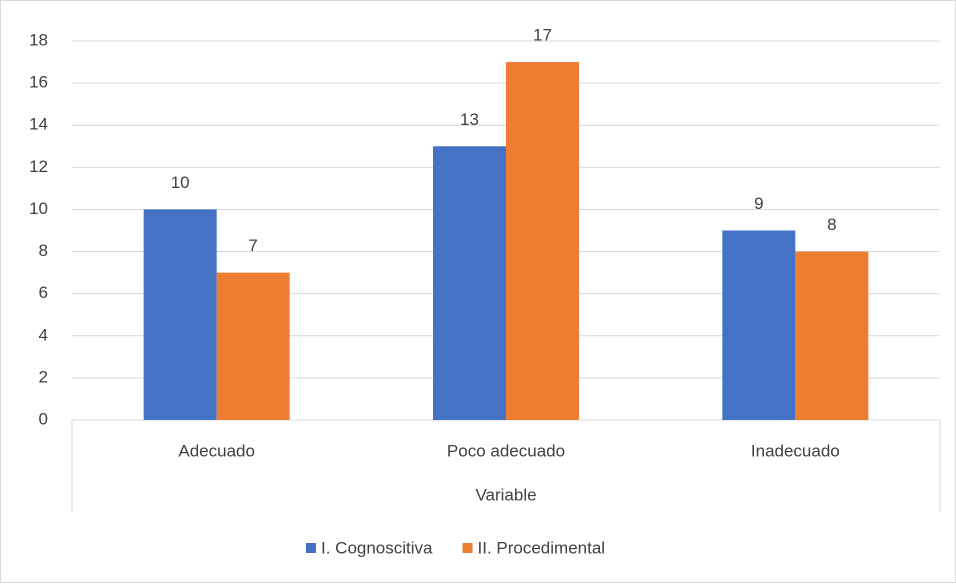 Image resolution: width=956 pixels, height=588 pixels. Describe the element at coordinates (38, 82) in the screenshot. I see `y-tick-label: 16` at that location.